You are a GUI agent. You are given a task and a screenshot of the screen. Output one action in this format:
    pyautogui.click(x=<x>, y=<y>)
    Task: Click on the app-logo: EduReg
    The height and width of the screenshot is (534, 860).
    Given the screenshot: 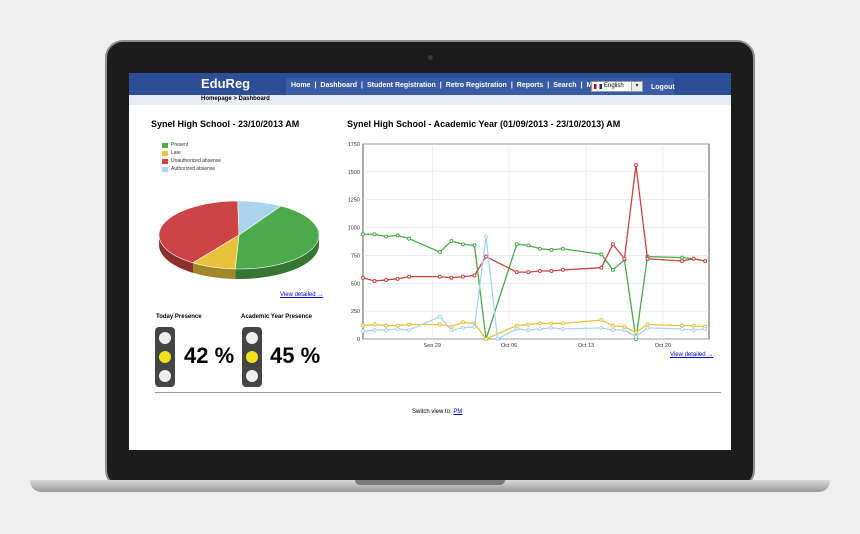 What is the action you would take?
    pyautogui.click(x=226, y=83)
    